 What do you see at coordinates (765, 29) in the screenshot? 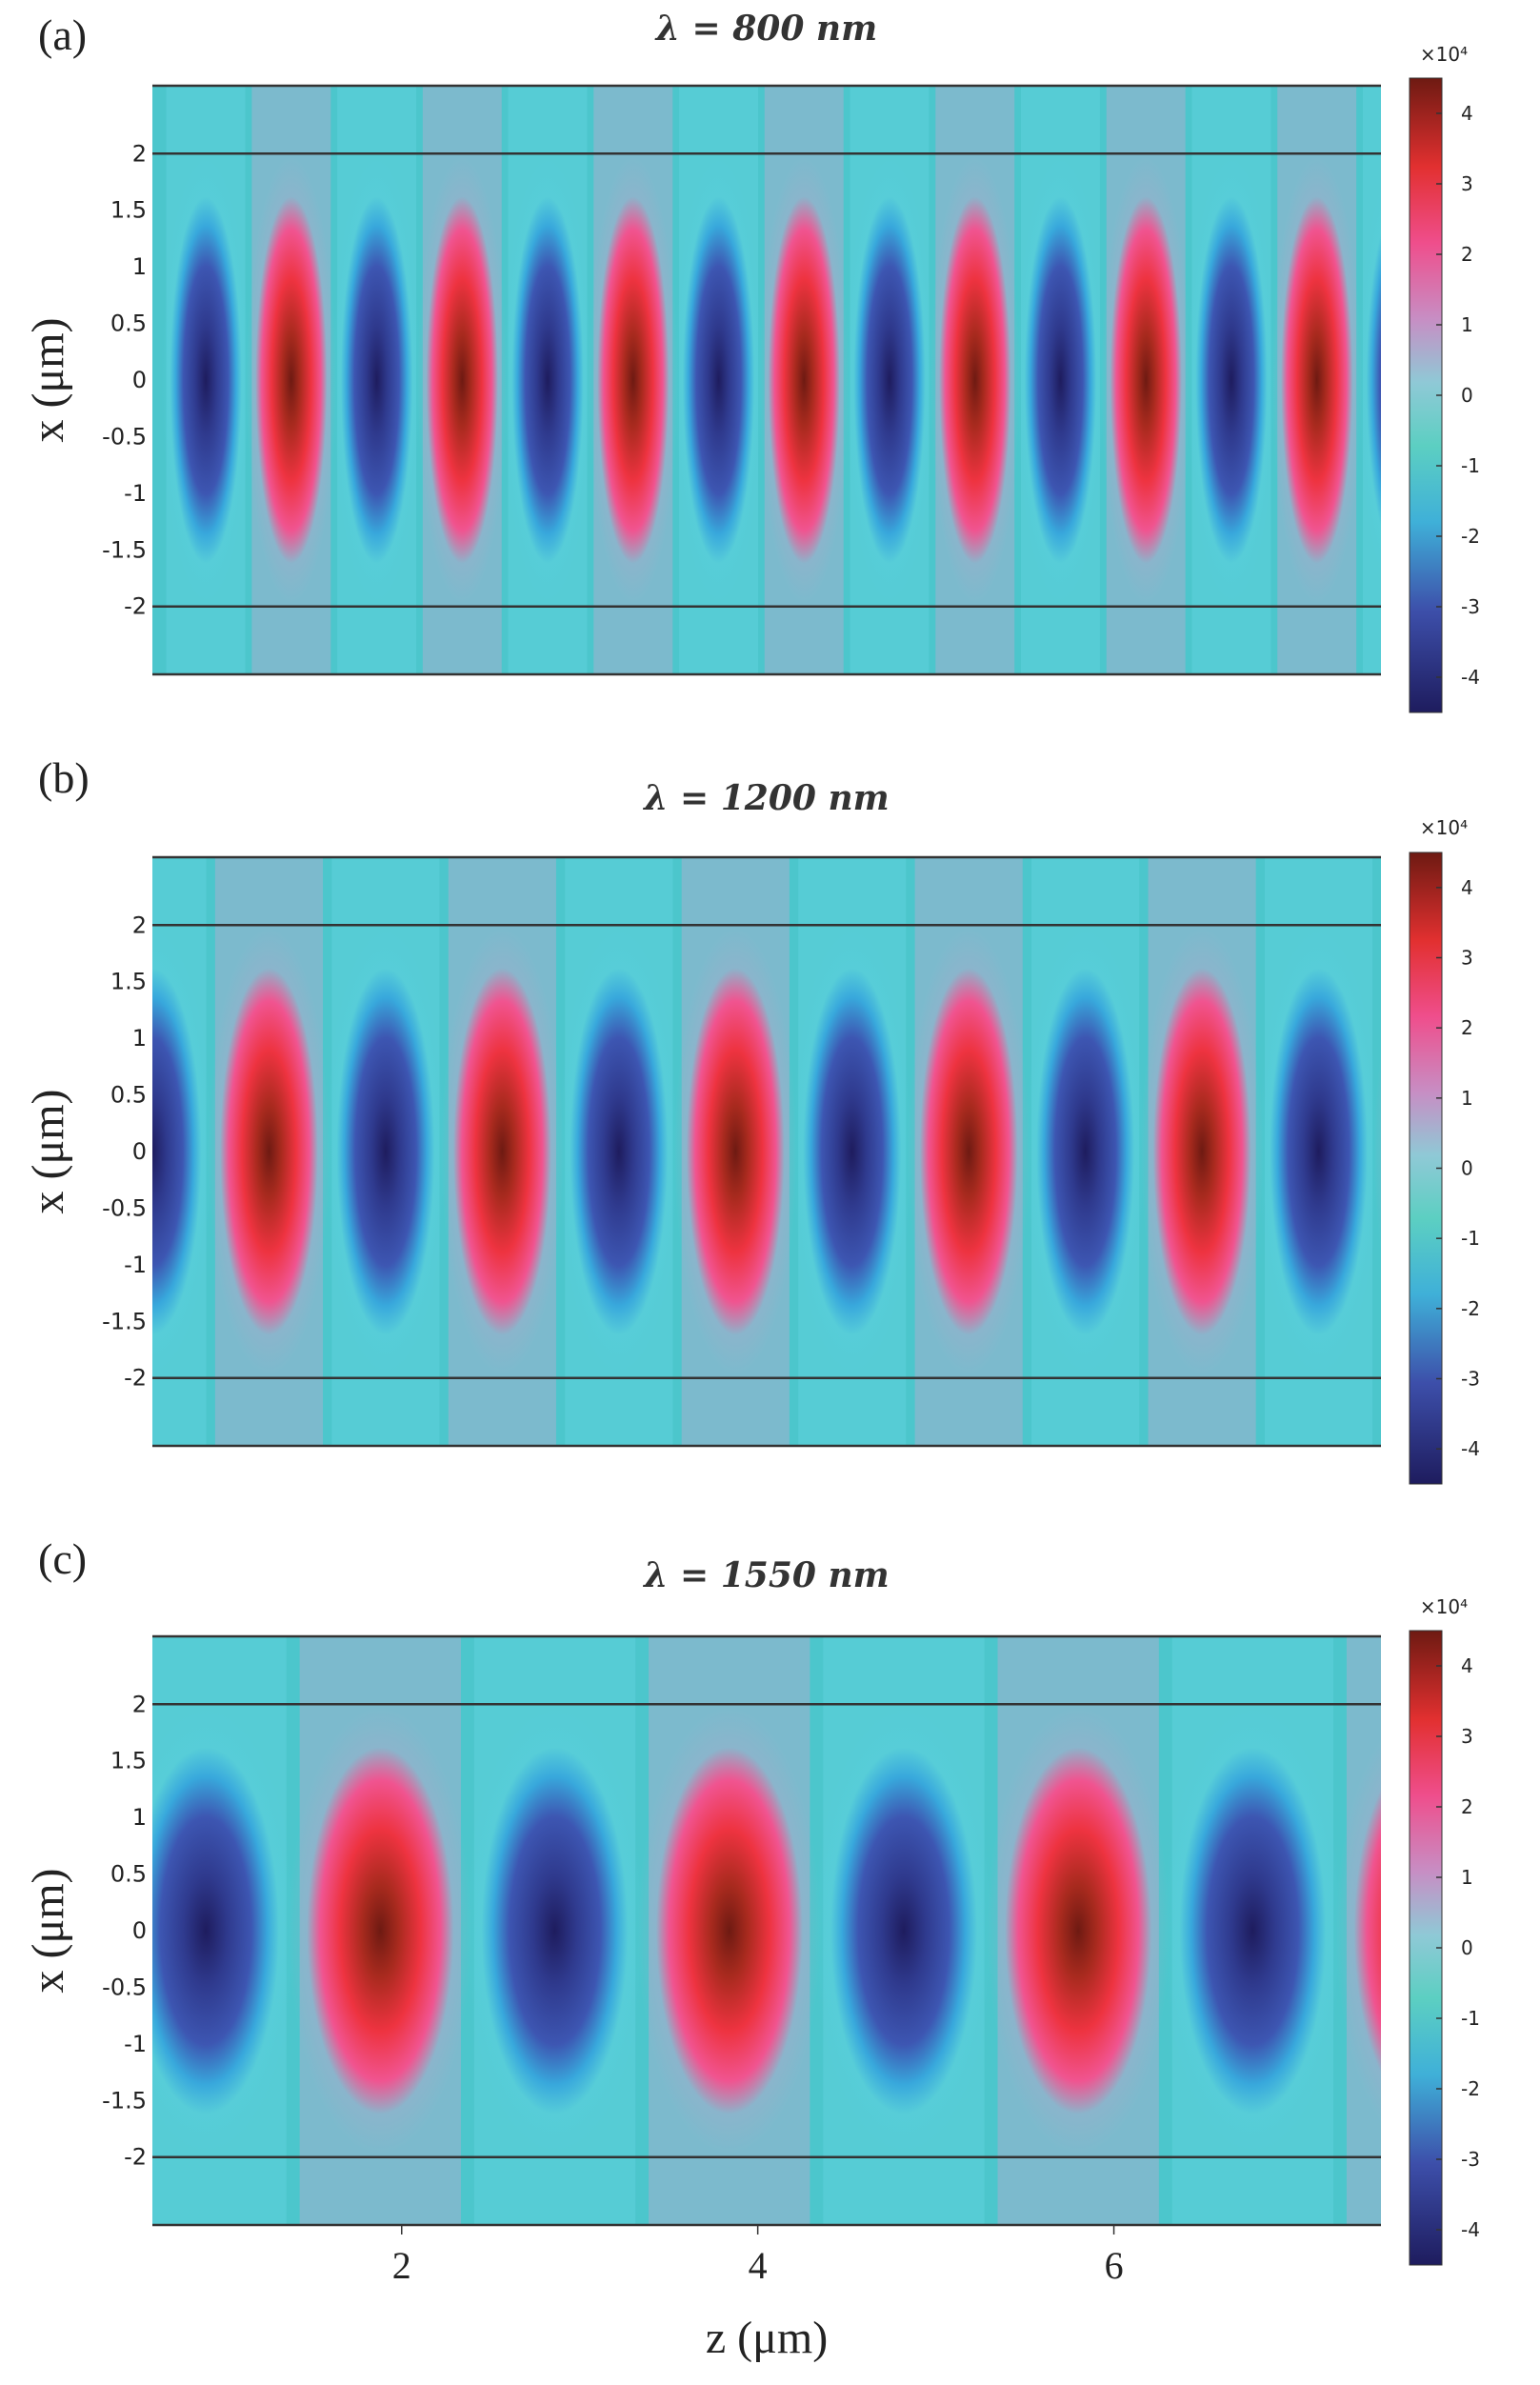
I see `panel-title: λ = 800 nm` at bounding box center [765, 29].